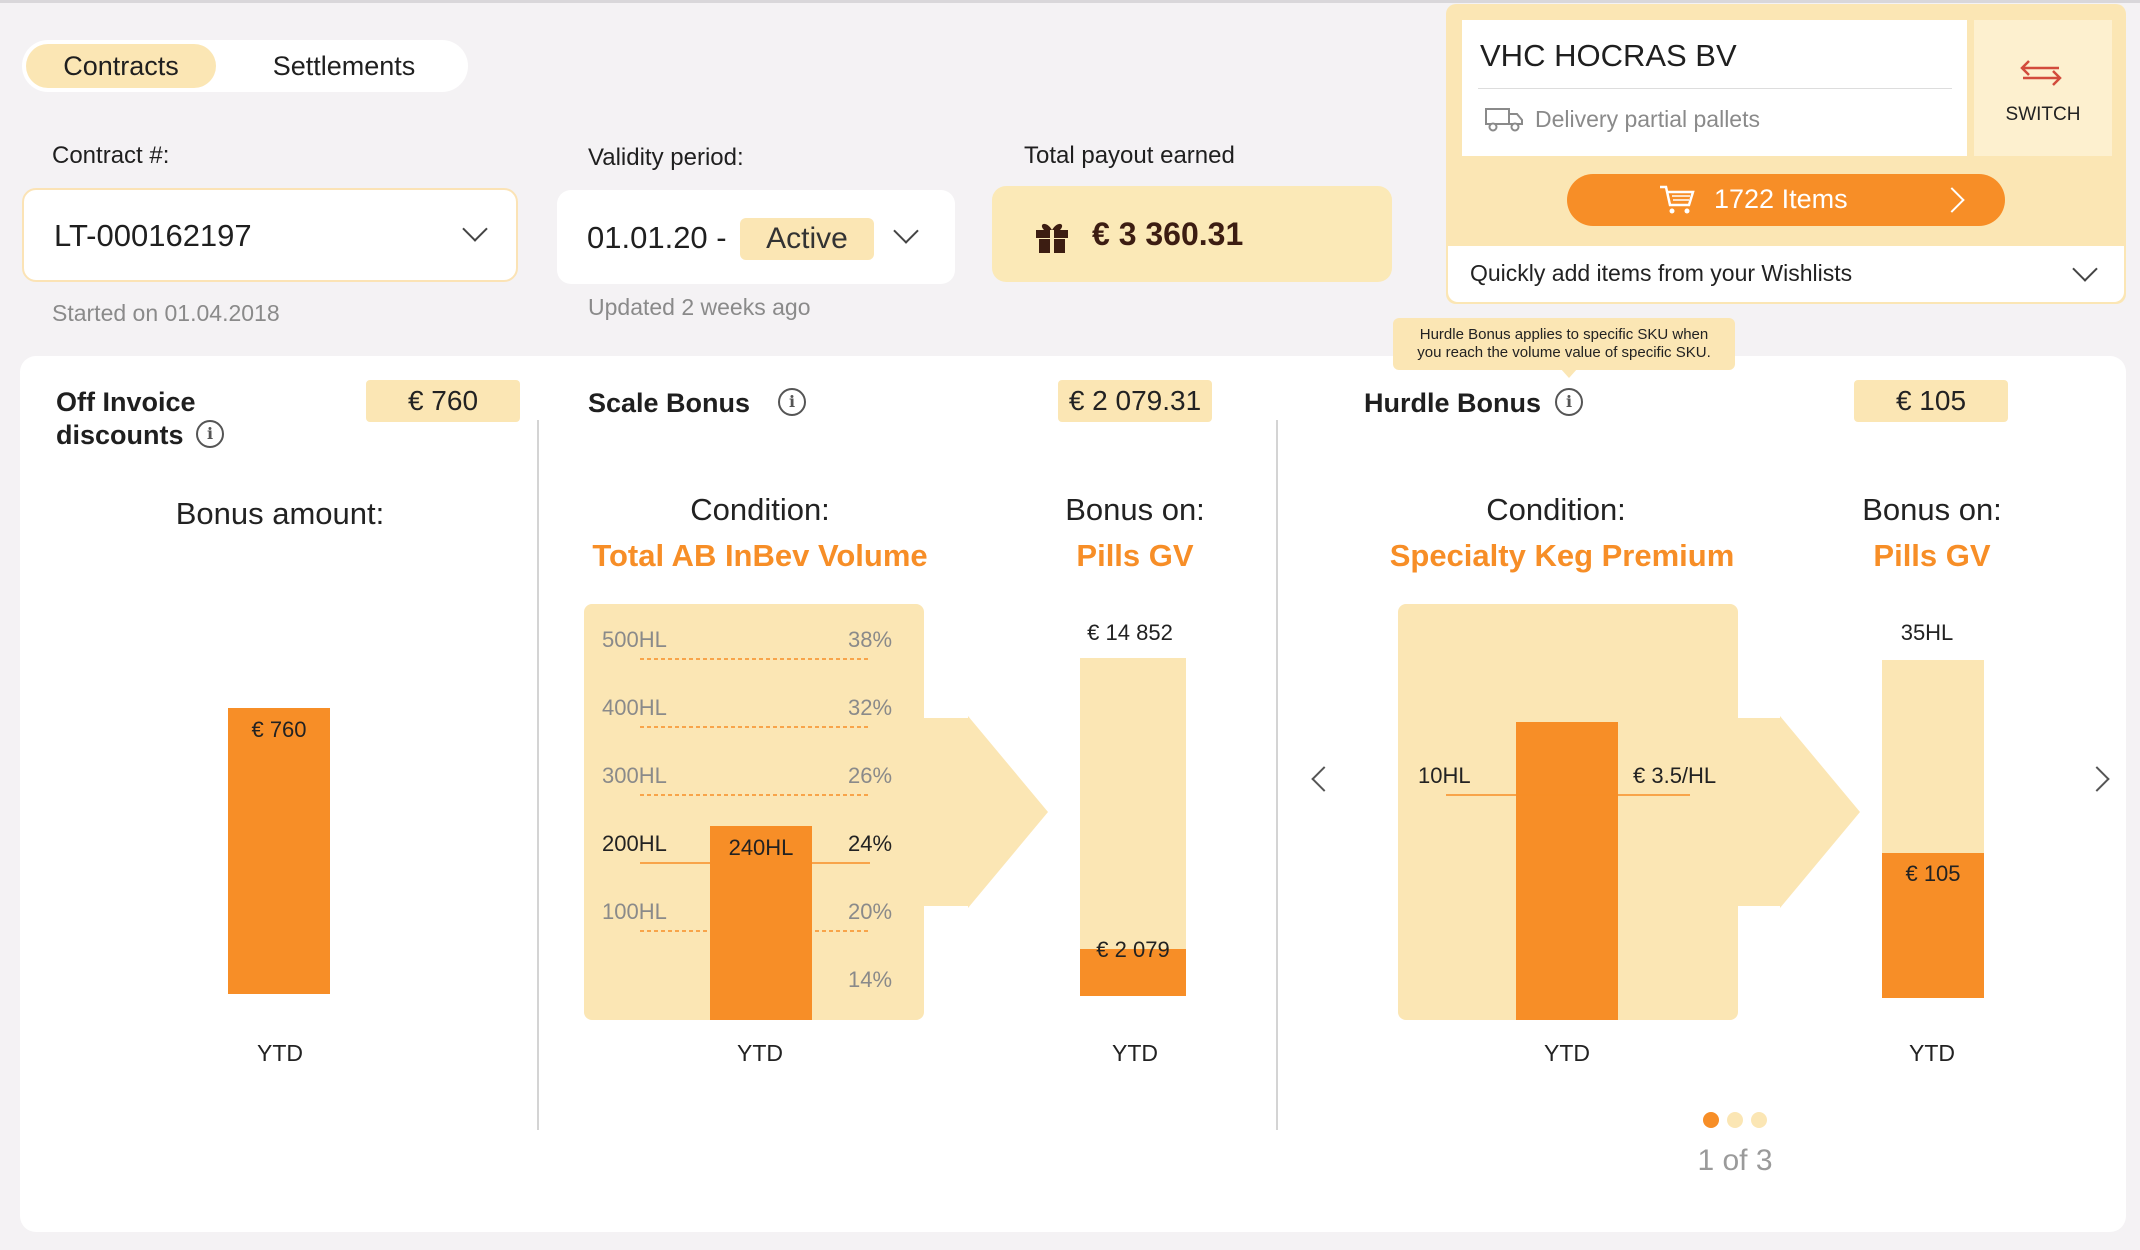 The height and width of the screenshot is (1250, 2140). Describe the element at coordinates (870, 775) in the screenshot. I see `tier-pct: 26%` at that location.